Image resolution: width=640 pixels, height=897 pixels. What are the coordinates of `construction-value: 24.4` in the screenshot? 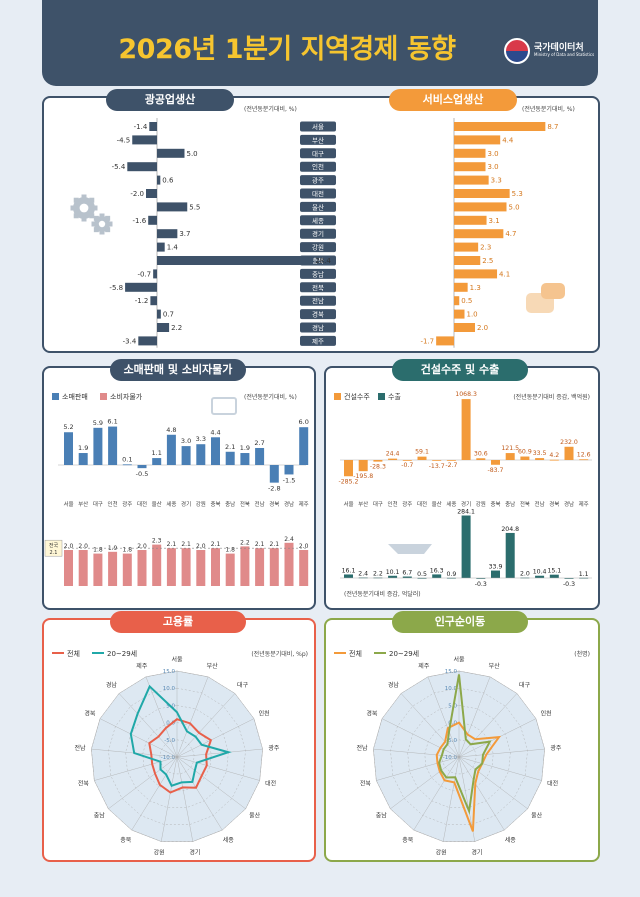 It's located at (393, 454).